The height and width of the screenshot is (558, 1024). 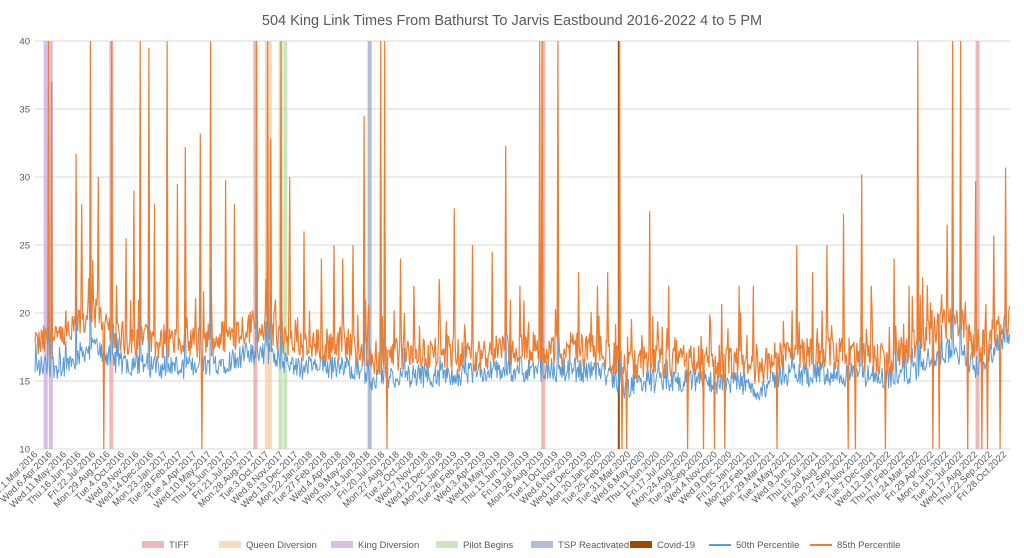 I want to click on legend-label: TSP Reactivated, so click(x=593, y=545).